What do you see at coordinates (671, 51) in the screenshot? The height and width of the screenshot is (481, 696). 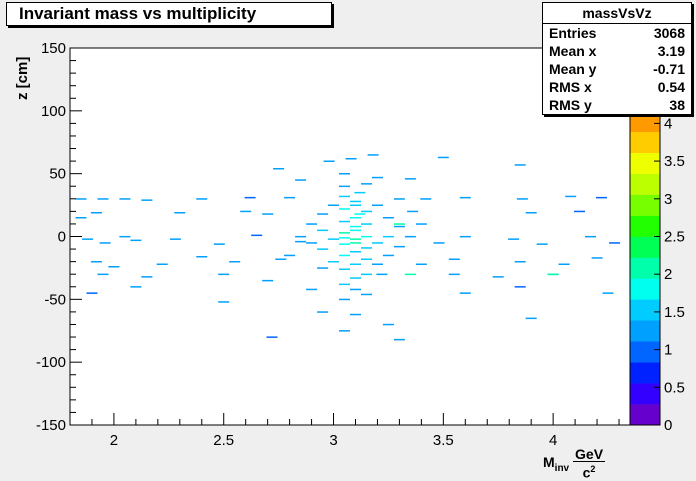 I see `stats-value: 3.19` at bounding box center [671, 51].